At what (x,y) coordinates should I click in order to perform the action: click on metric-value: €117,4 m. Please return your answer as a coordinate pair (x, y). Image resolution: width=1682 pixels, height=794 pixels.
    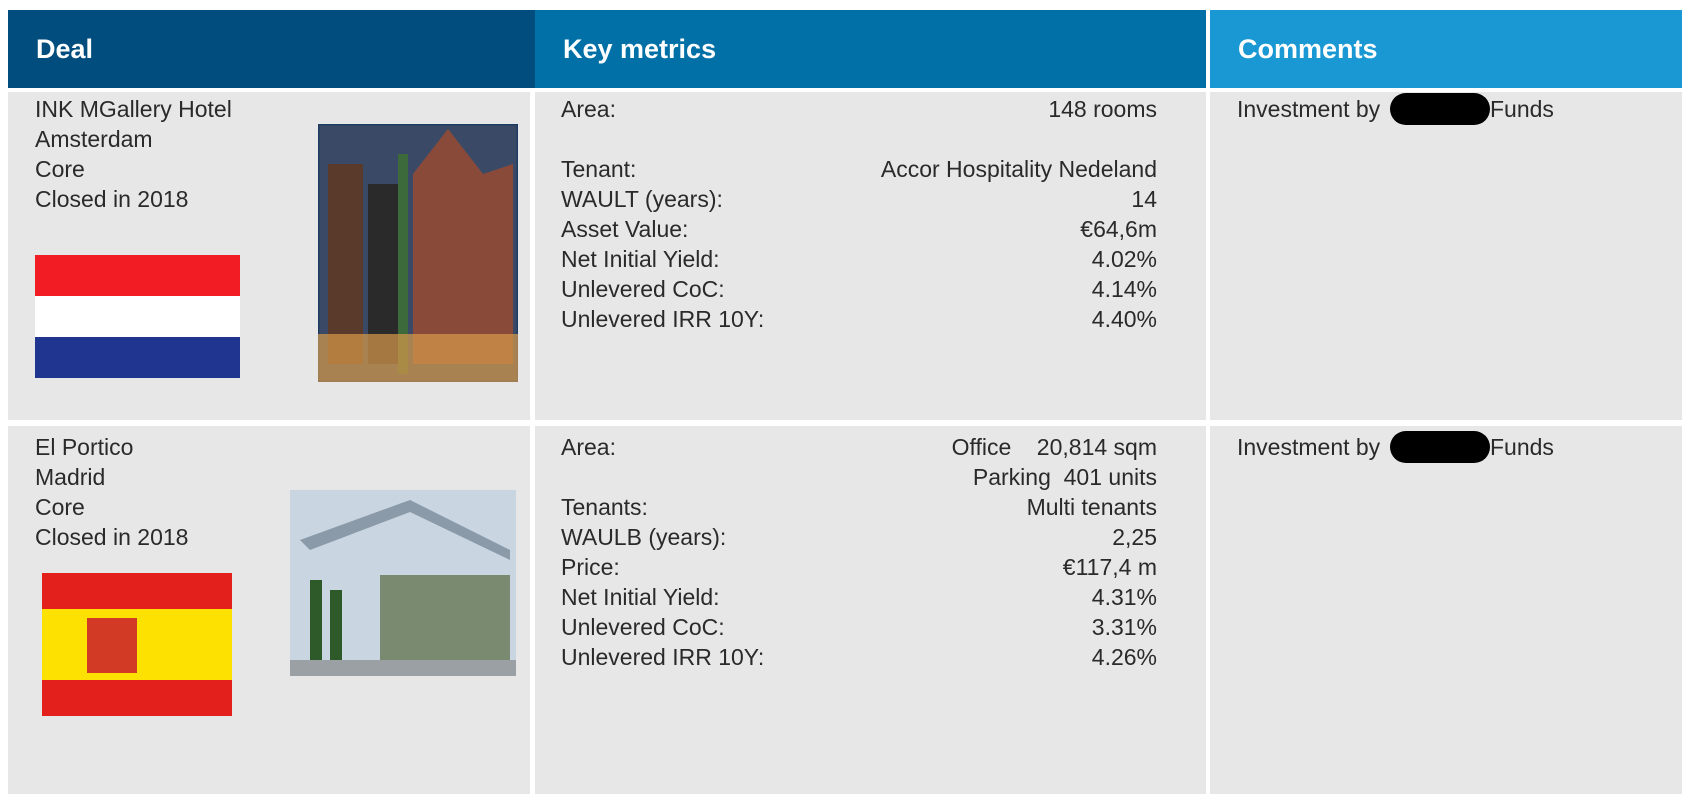
    Looking at the image, I should click on (1109, 567).